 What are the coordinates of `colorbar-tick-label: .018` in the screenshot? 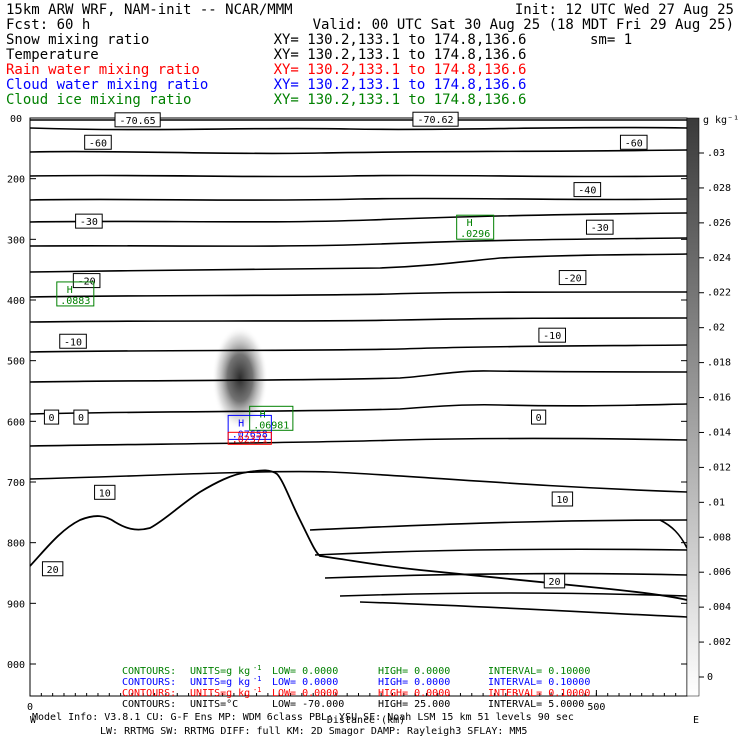 It's located at (719, 363).